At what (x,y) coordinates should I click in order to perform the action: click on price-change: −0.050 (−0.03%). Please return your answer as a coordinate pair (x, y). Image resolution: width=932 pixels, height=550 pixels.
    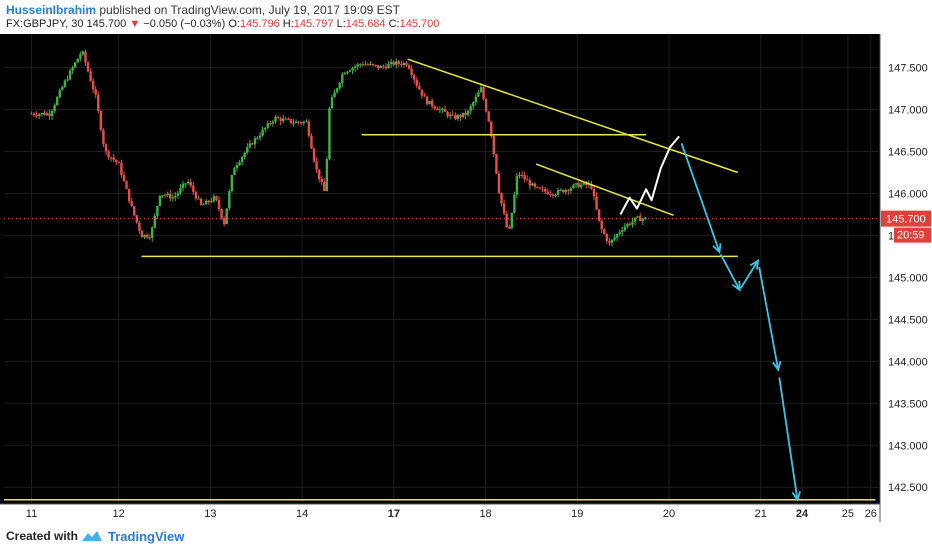
    Looking at the image, I should click on (184, 24).